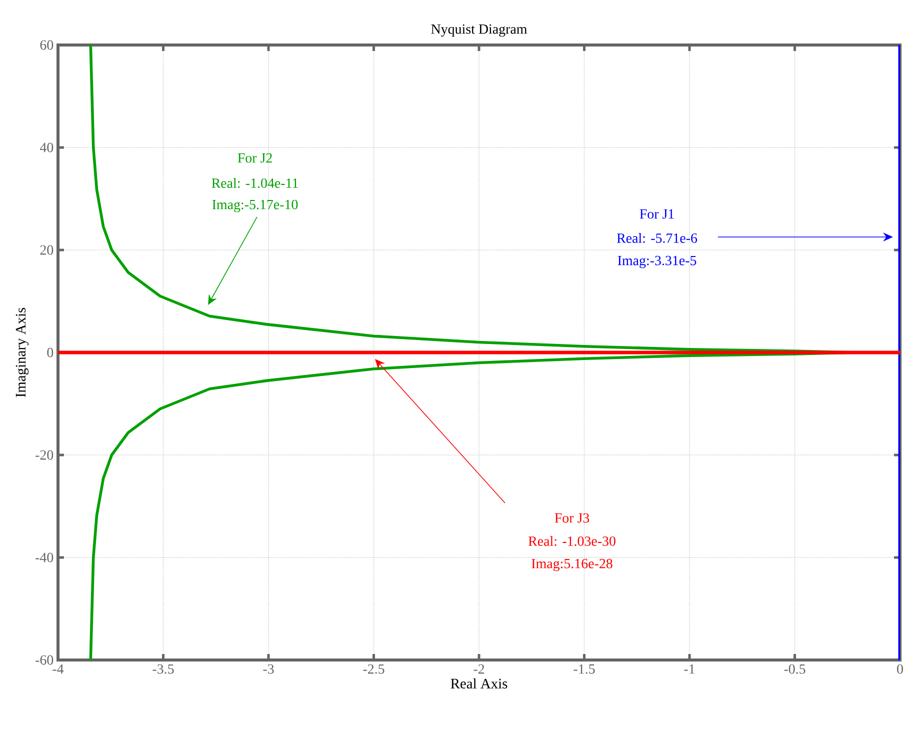 This screenshot has width=913, height=729. Describe the element at coordinates (47, 250) in the screenshot. I see `y-tick-label: 20` at that location.